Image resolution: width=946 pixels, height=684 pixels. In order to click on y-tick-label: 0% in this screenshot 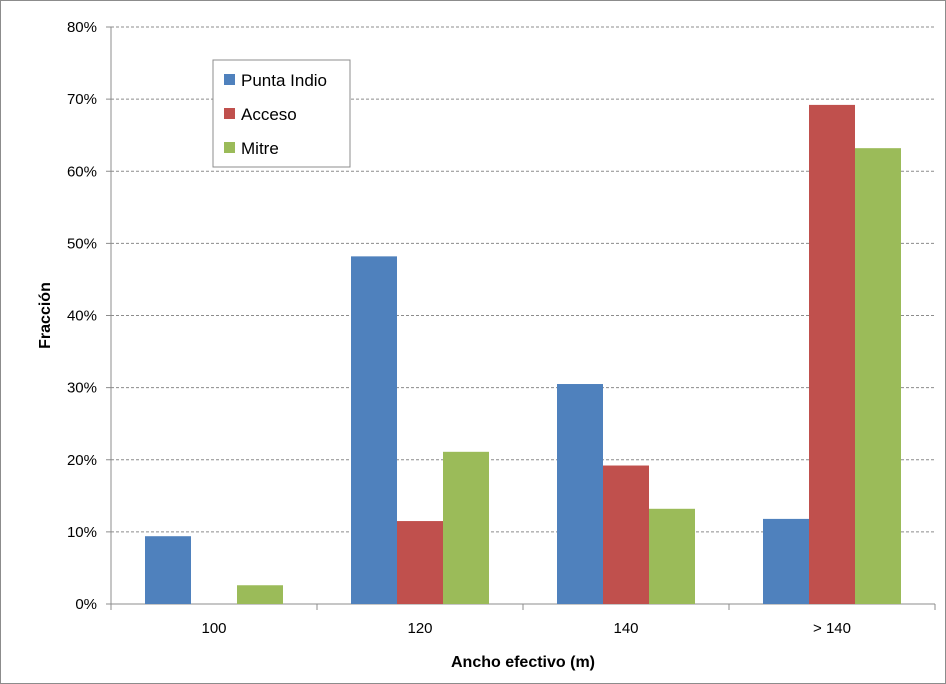, I will do `click(86, 604)`.